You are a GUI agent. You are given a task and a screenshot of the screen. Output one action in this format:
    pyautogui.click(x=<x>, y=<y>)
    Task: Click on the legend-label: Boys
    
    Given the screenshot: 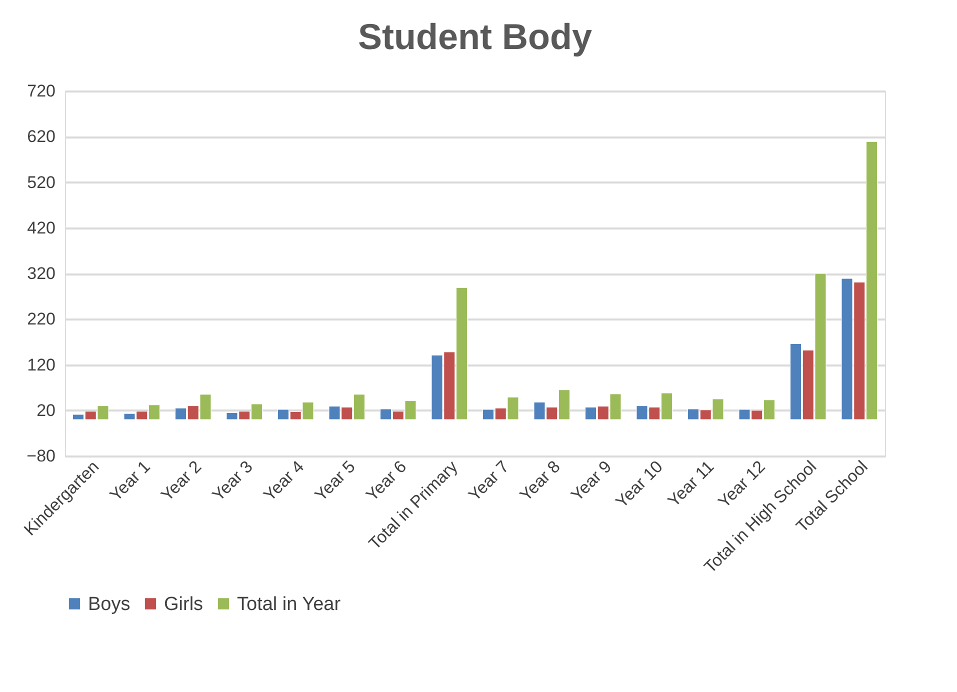 What is the action you would take?
    pyautogui.click(x=109, y=604)
    